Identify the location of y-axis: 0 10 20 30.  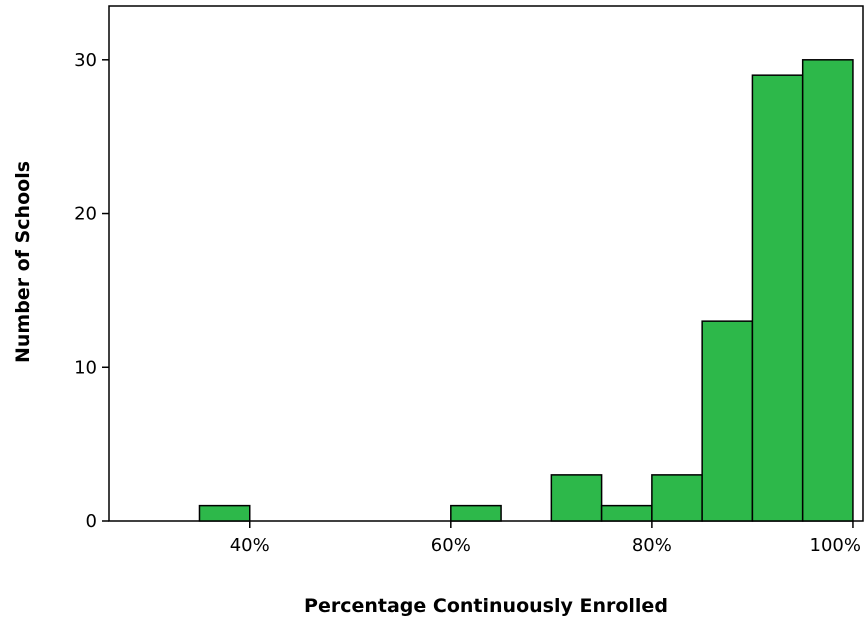
(91, 291).